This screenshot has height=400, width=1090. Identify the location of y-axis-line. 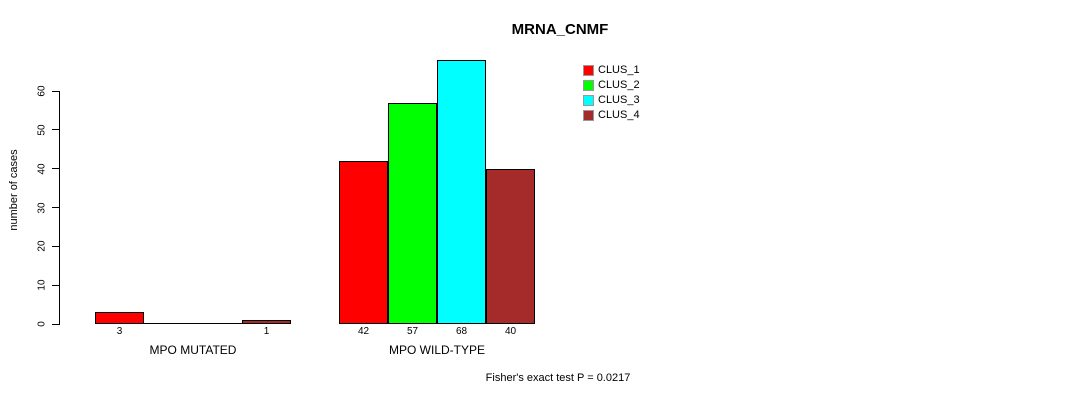
(59, 208).